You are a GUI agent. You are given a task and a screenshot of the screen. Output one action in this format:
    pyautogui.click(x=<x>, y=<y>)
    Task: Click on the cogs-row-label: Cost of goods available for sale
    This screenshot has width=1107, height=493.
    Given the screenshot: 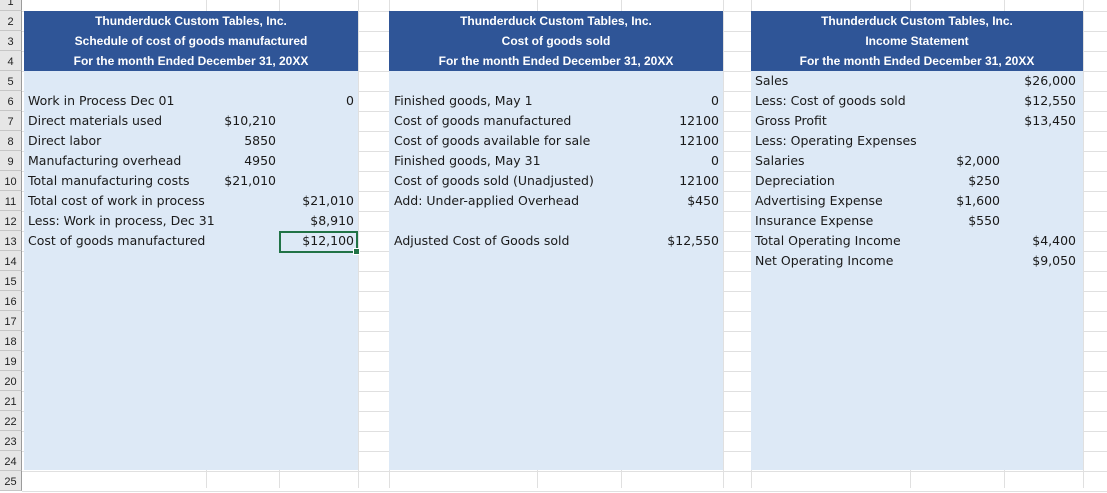 What is the action you would take?
    pyautogui.click(x=492, y=140)
    